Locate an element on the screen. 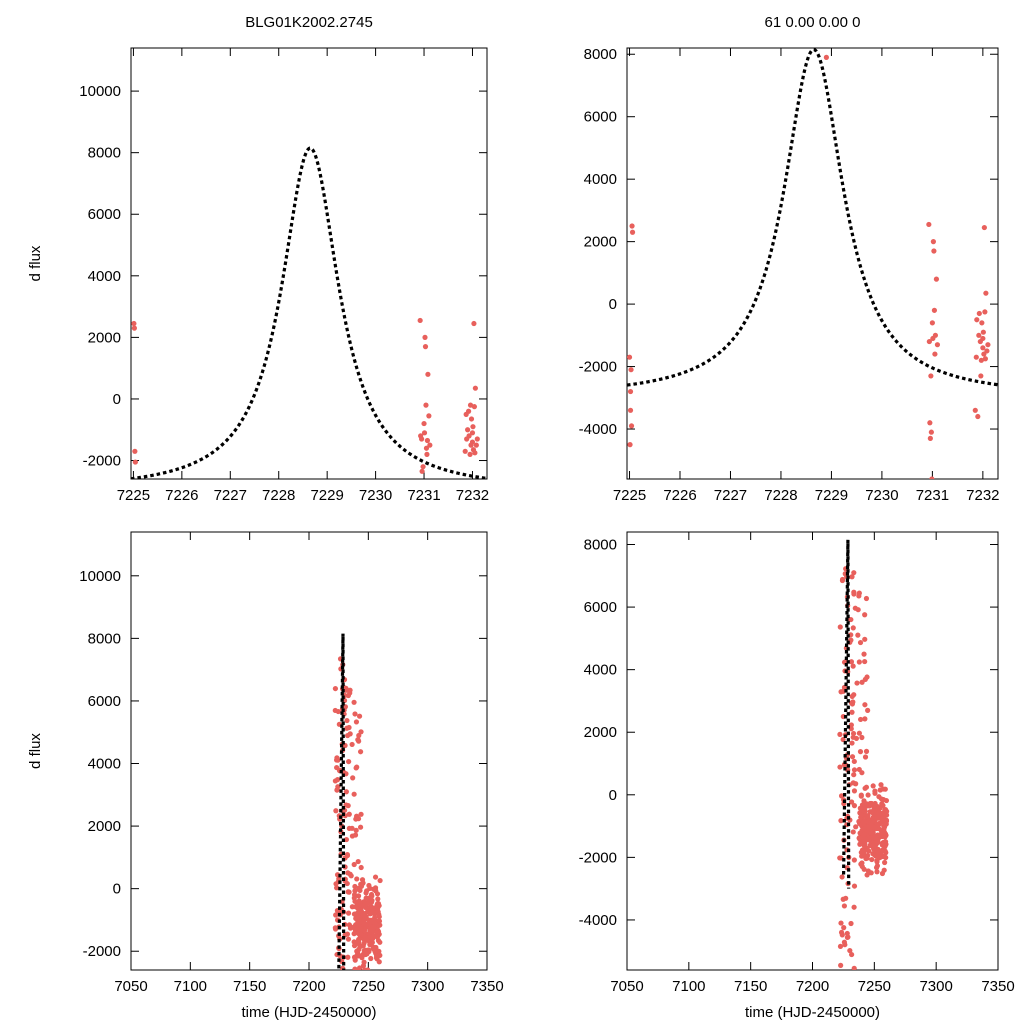  x-tick-label: 7229 is located at coordinates (831, 495).